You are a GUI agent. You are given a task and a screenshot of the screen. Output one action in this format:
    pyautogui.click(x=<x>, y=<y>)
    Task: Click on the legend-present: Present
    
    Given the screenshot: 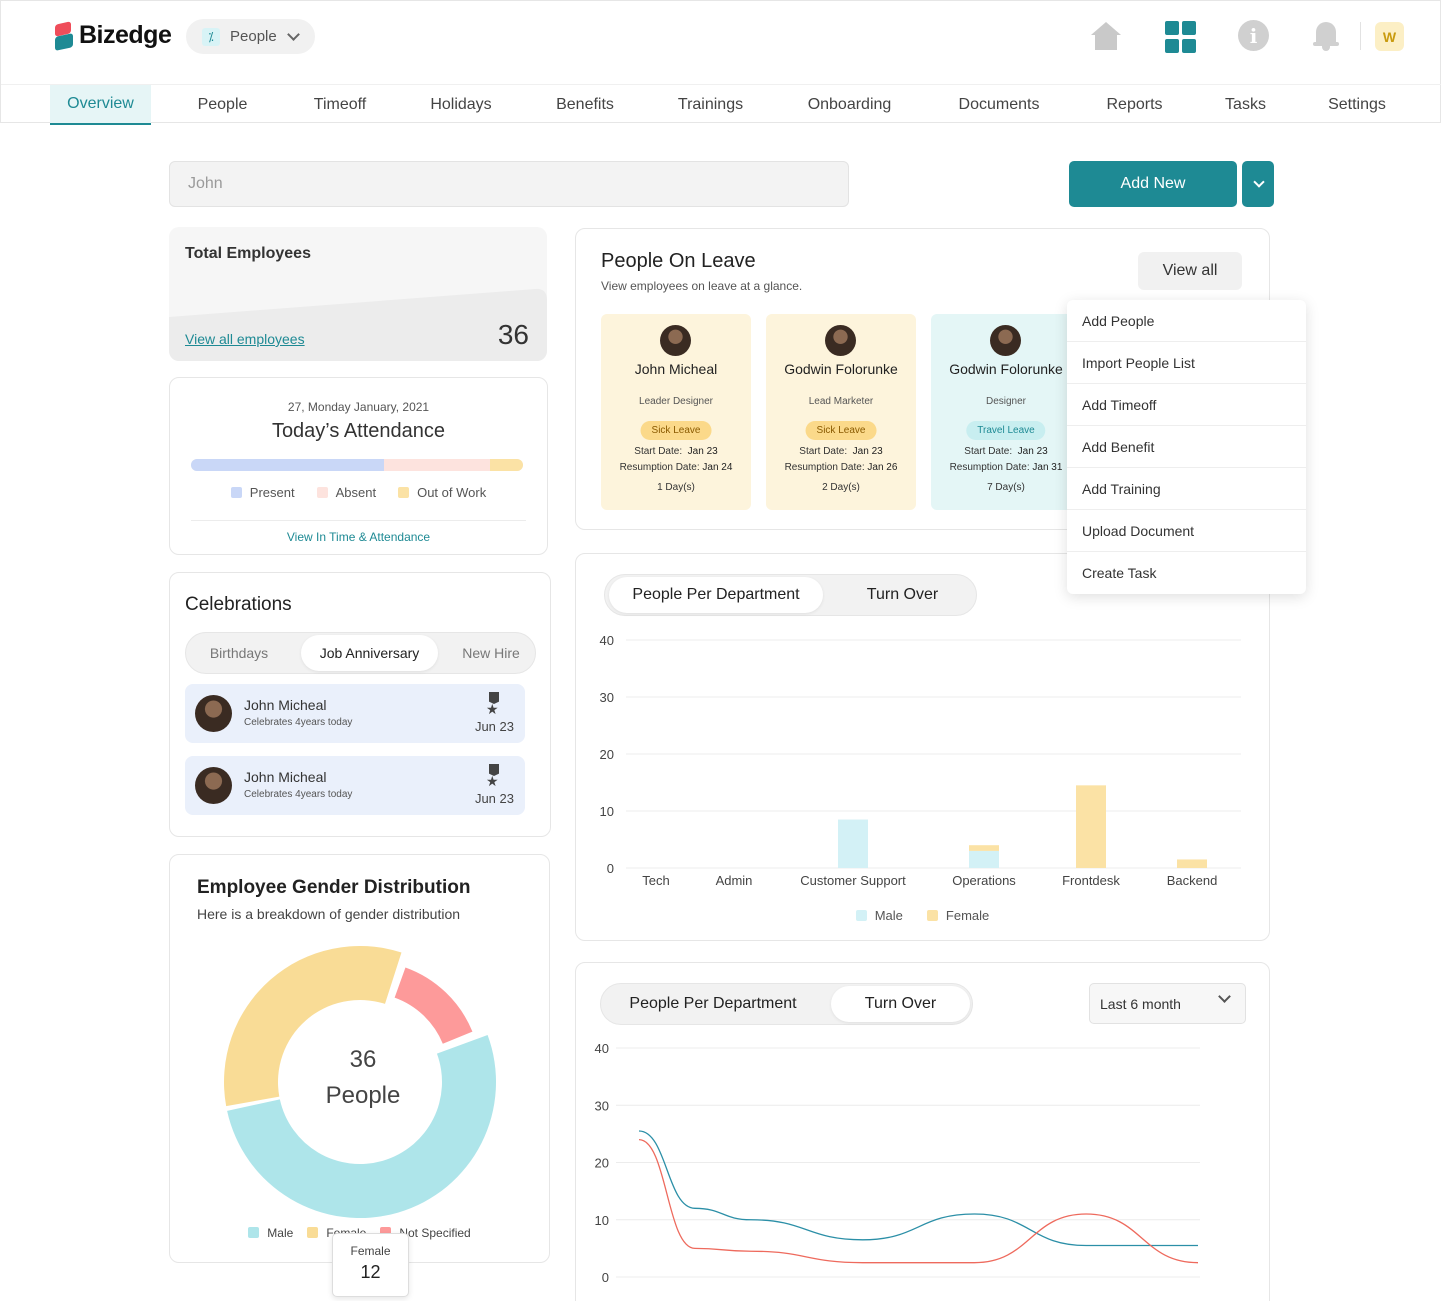 What is the action you would take?
    pyautogui.click(x=262, y=492)
    